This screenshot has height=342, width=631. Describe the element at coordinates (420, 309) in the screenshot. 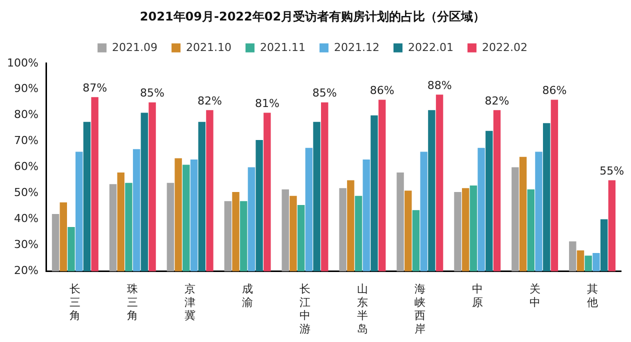

I see `x-tick-label: 海峡西岸` at that location.